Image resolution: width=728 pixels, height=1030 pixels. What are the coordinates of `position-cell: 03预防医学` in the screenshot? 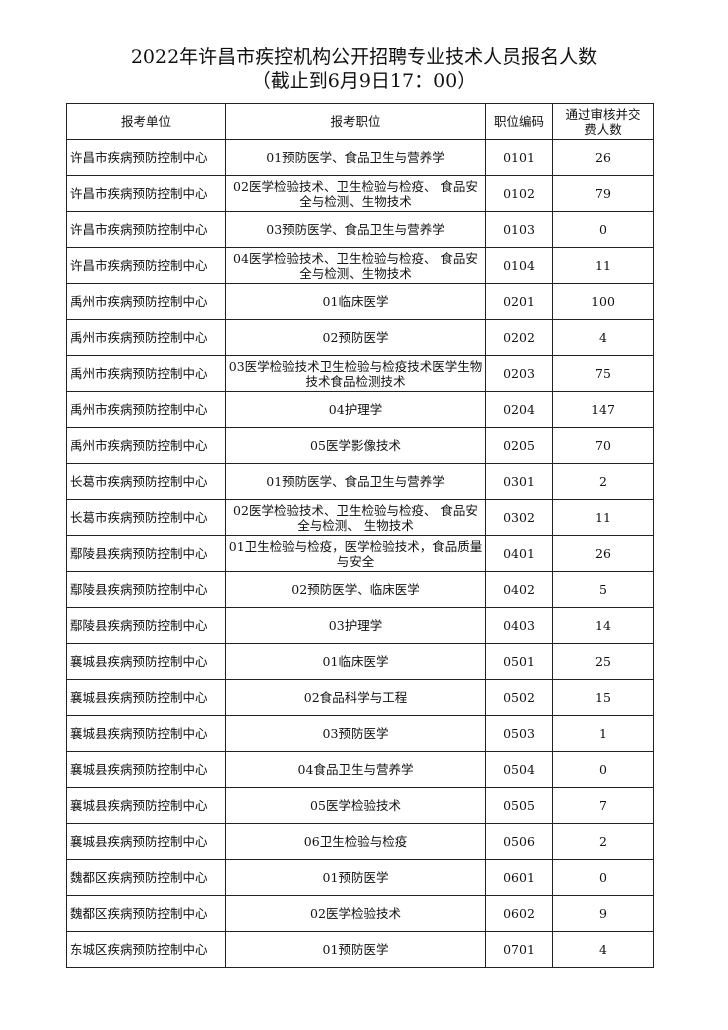 It's located at (355, 733).